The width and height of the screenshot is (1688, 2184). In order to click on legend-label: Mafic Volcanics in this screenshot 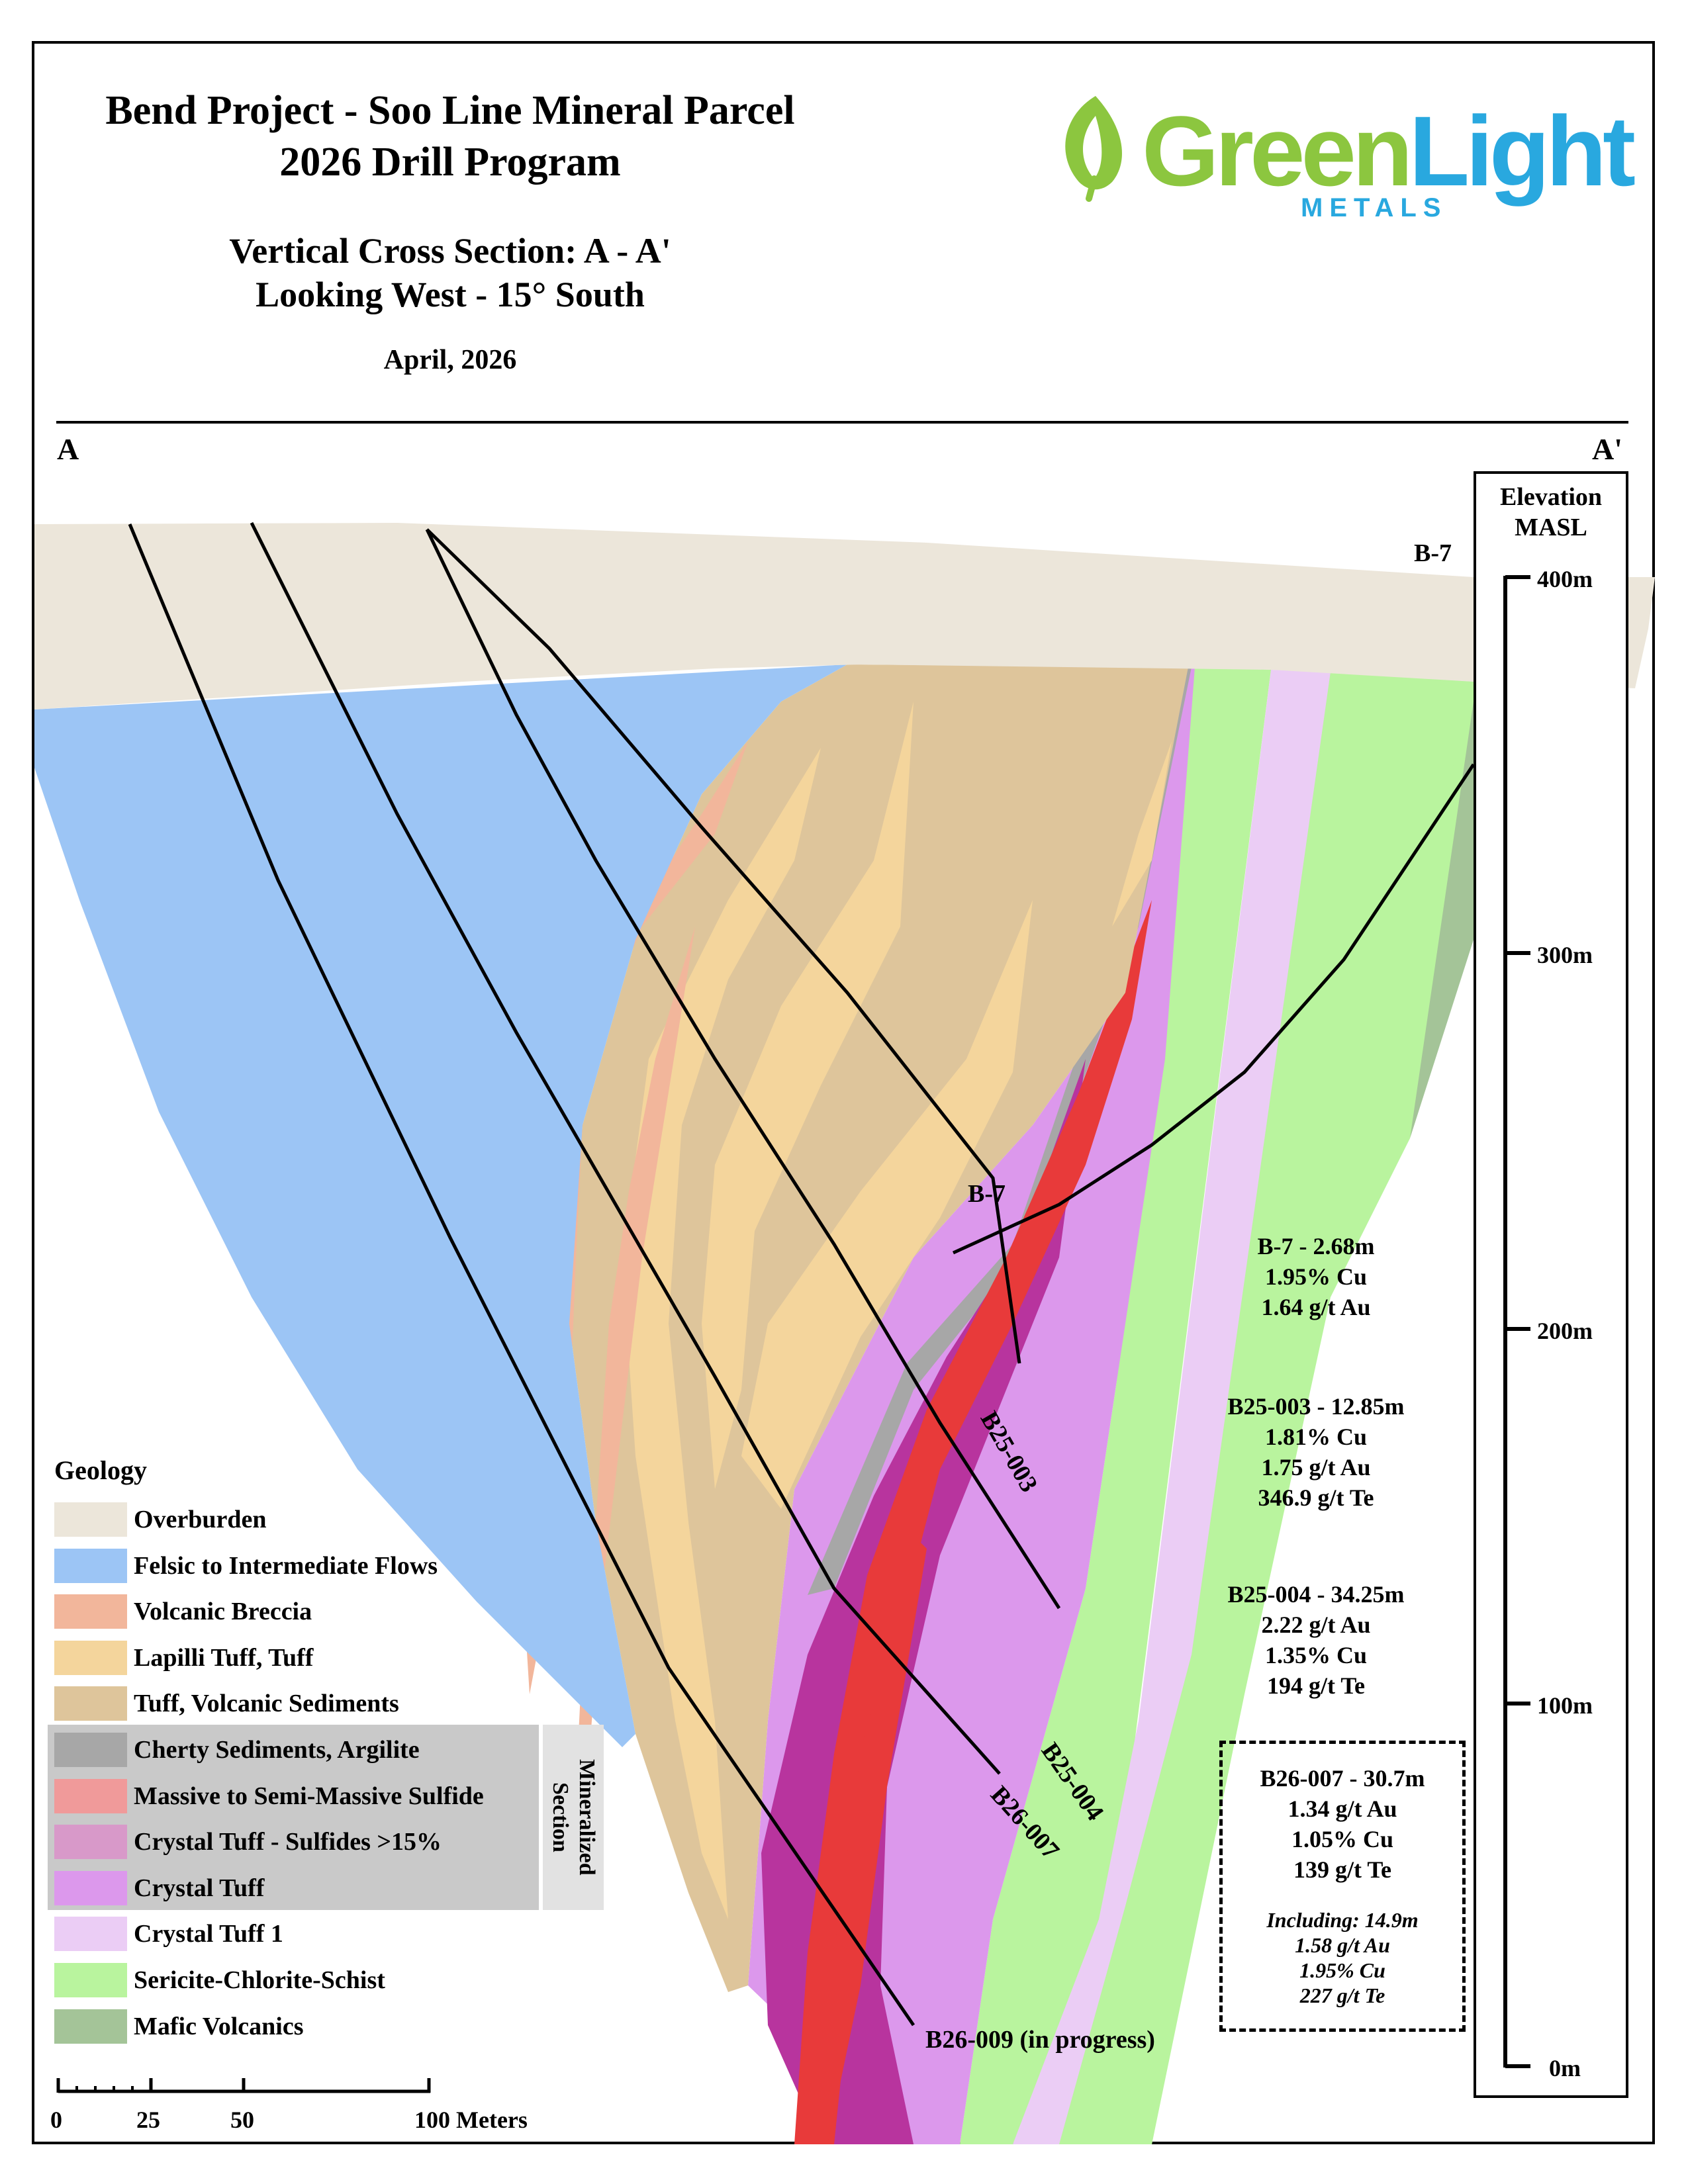, I will do `click(219, 2026)`.